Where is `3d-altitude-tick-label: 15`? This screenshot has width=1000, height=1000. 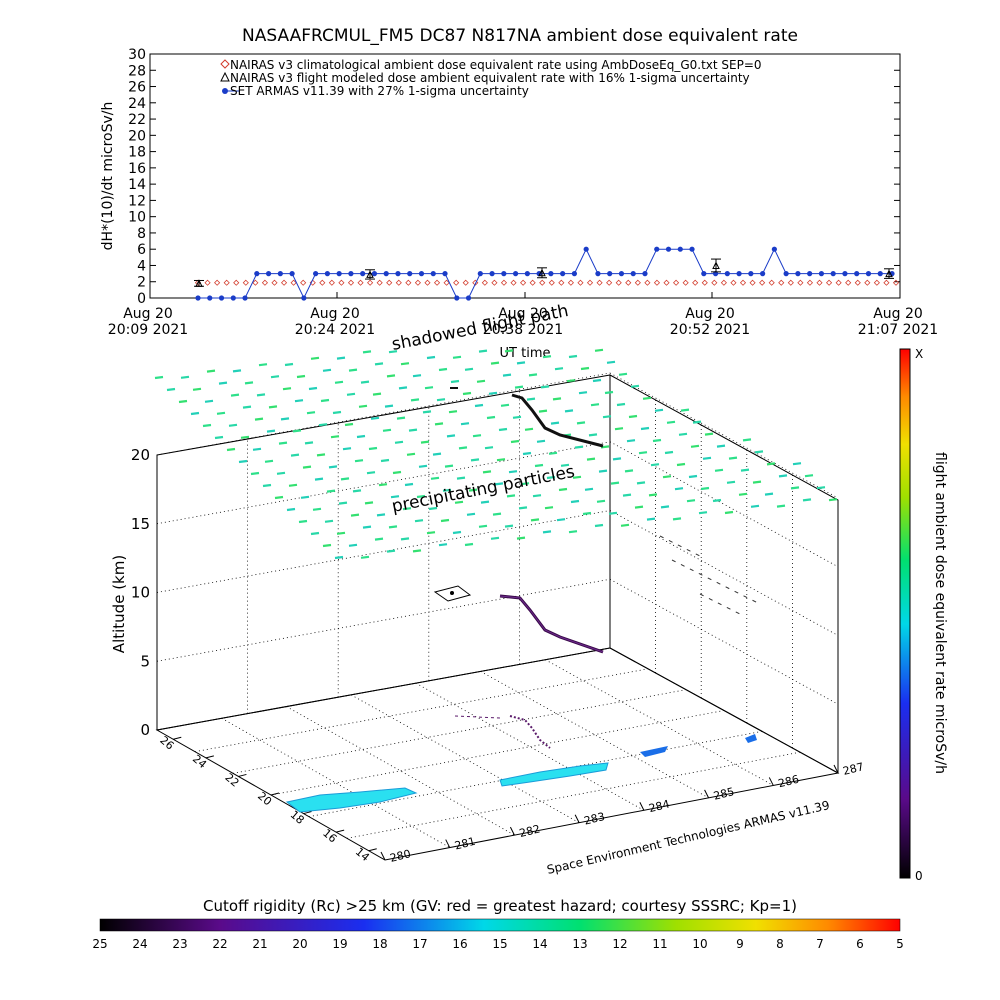 3d-altitude-tick-label: 15 is located at coordinates (140, 524).